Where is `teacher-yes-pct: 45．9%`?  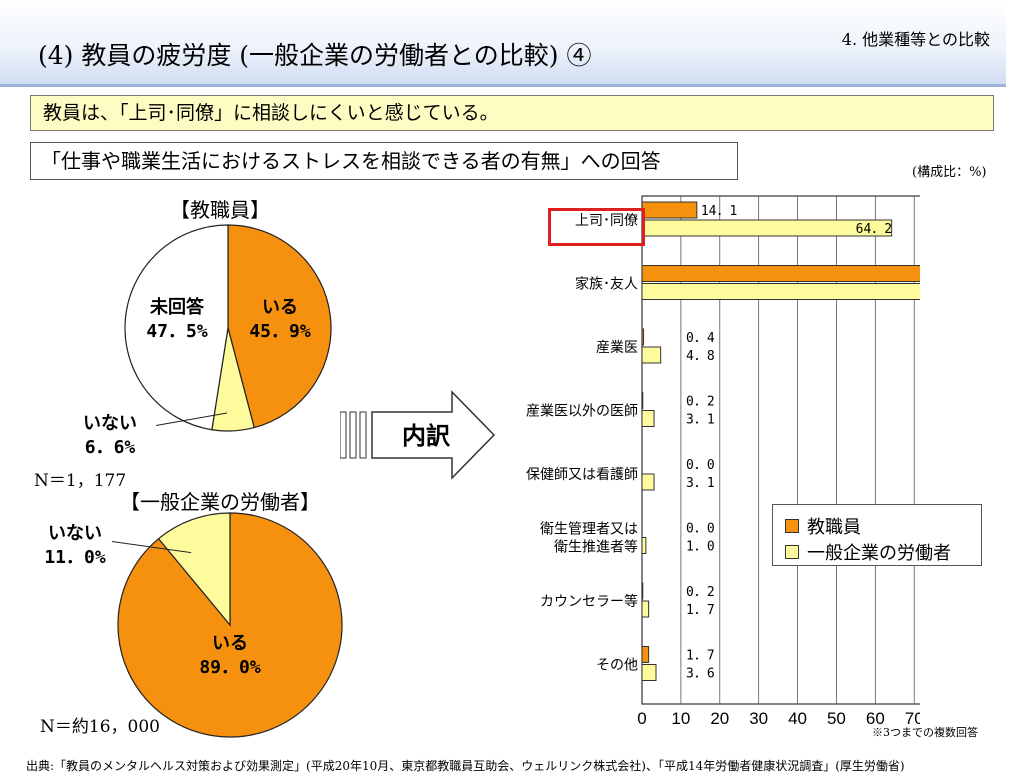
teacher-yes-pct: 45．9% is located at coordinates (280, 331).